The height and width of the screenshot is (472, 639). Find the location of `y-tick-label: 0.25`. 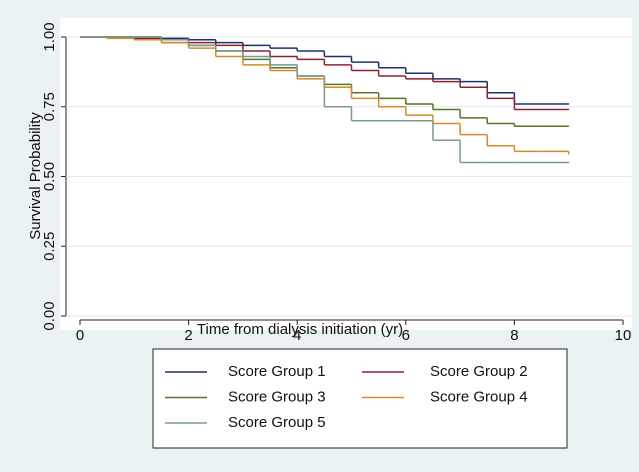

y-tick-label: 0.25 is located at coordinates (49, 246).